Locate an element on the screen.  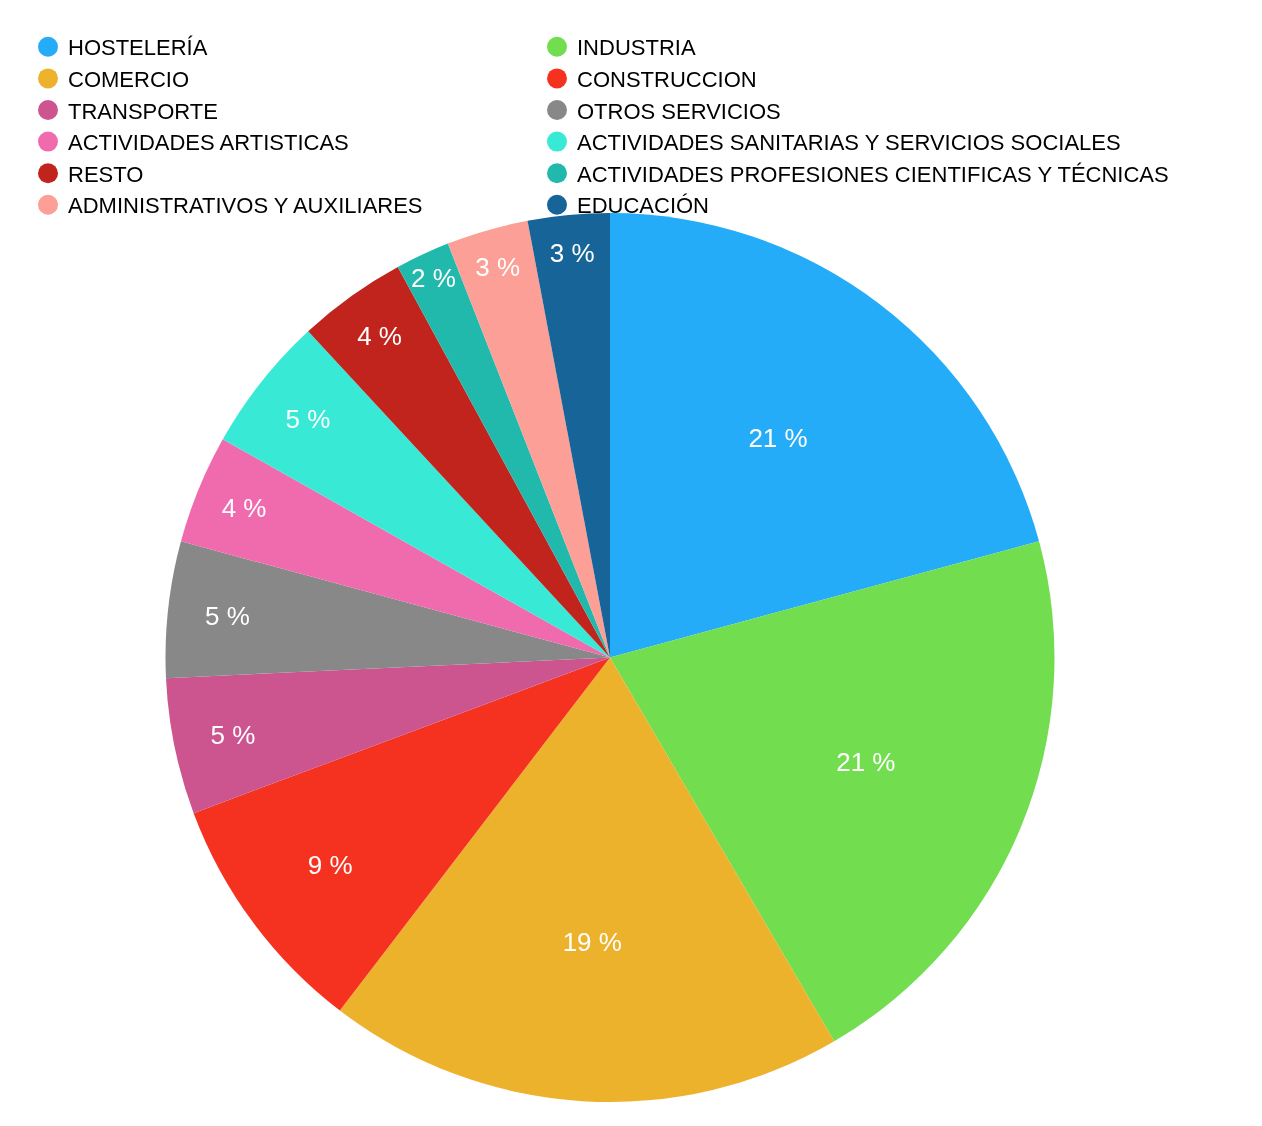
data-label: 19 % is located at coordinates (592, 942).